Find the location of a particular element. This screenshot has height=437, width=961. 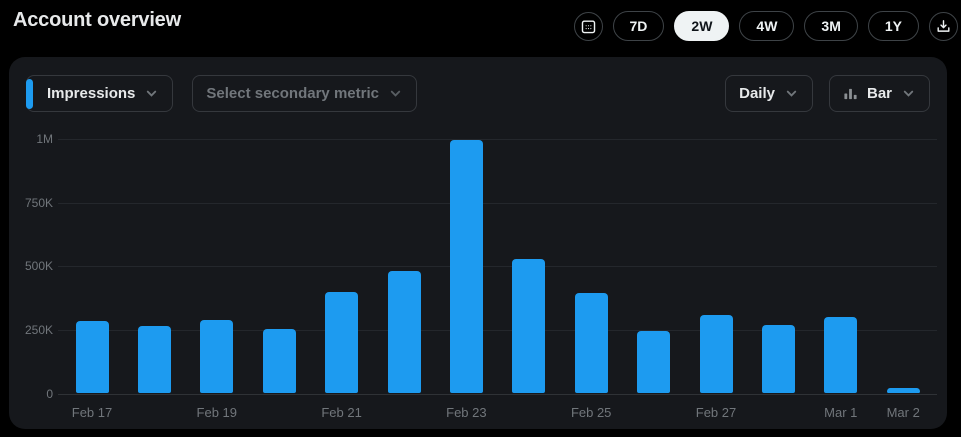

download-icon is located at coordinates (943, 26).